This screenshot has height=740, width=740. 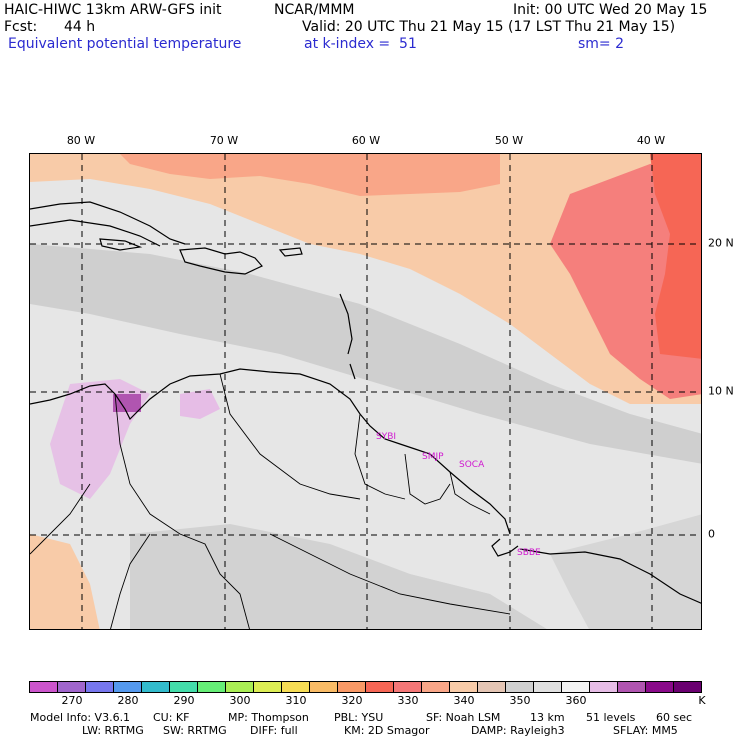 I want to click on colorbar, so click(x=365, y=687).